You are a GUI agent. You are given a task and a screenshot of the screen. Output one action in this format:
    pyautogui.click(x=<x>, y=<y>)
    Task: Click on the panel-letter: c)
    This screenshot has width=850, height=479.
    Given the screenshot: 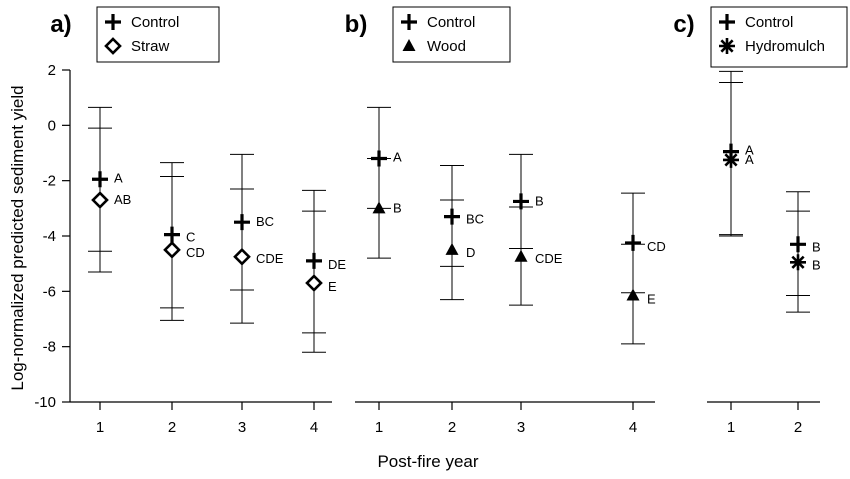 What is the action you would take?
    pyautogui.click(x=683, y=24)
    